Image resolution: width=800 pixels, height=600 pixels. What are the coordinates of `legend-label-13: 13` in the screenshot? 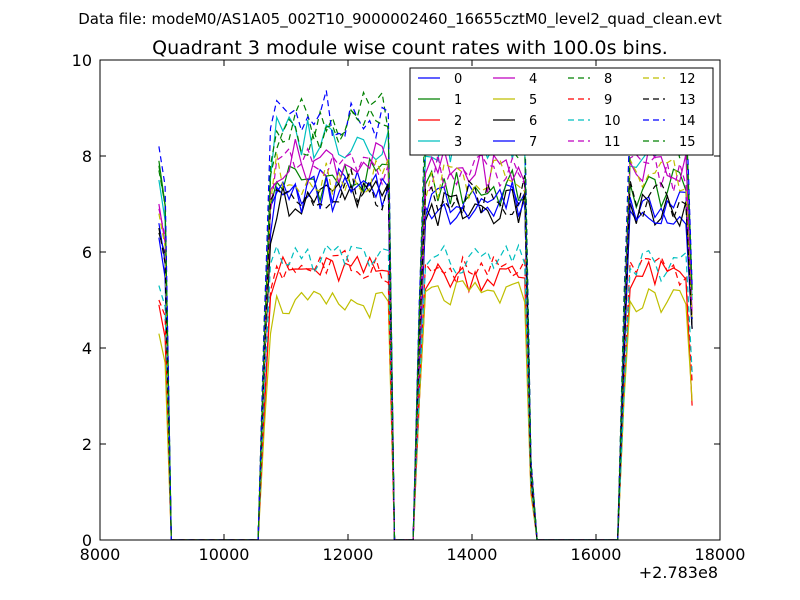 It's located at (687, 100).